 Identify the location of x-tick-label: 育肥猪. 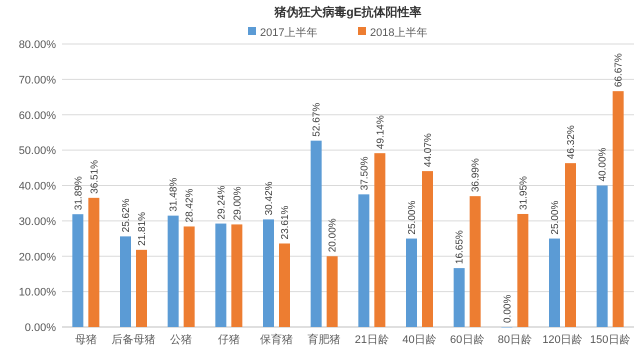
(324, 339).